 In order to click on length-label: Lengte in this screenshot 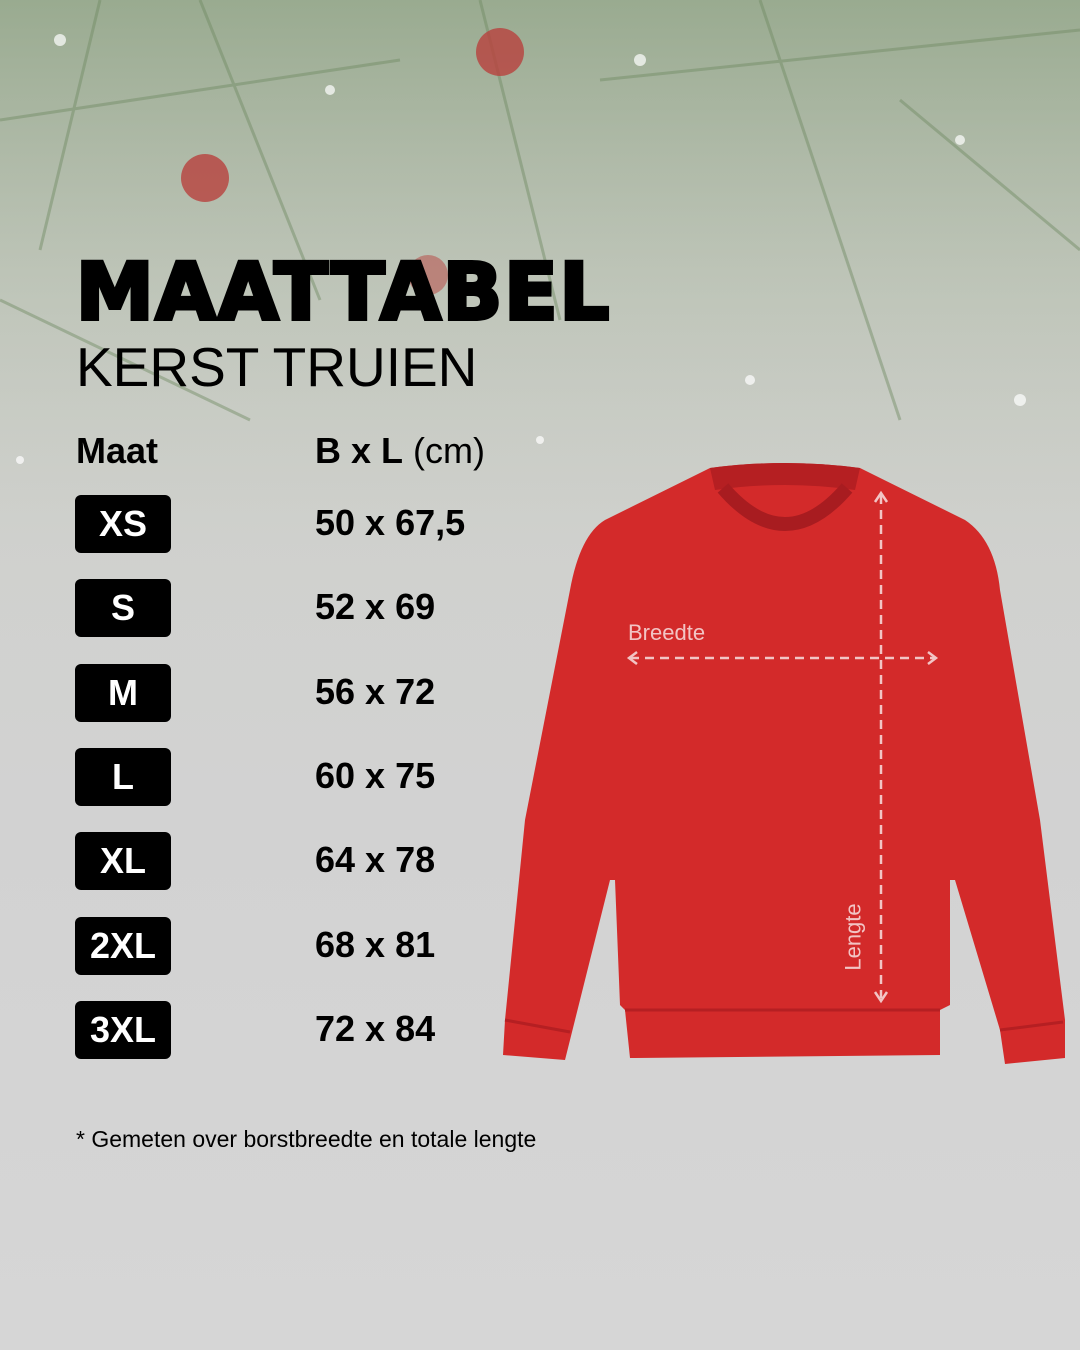, I will do `click(853, 937)`.